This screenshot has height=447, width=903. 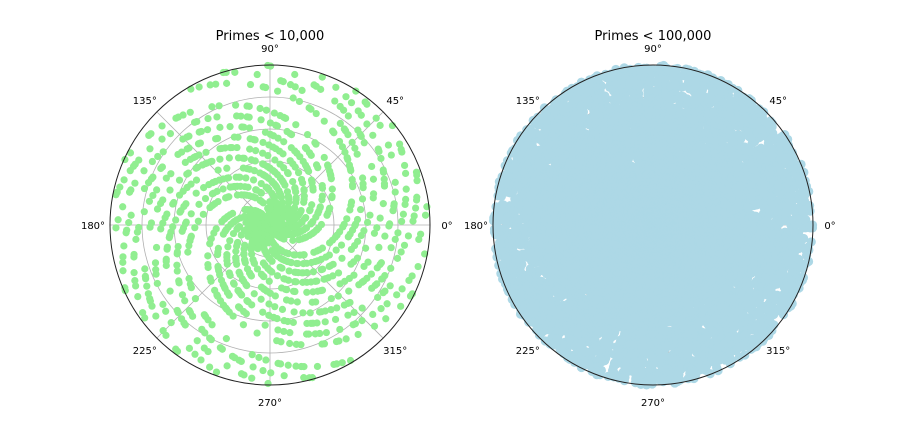 What do you see at coordinates (270, 403) in the screenshot?
I see `angle-tick-label: 270°` at bounding box center [270, 403].